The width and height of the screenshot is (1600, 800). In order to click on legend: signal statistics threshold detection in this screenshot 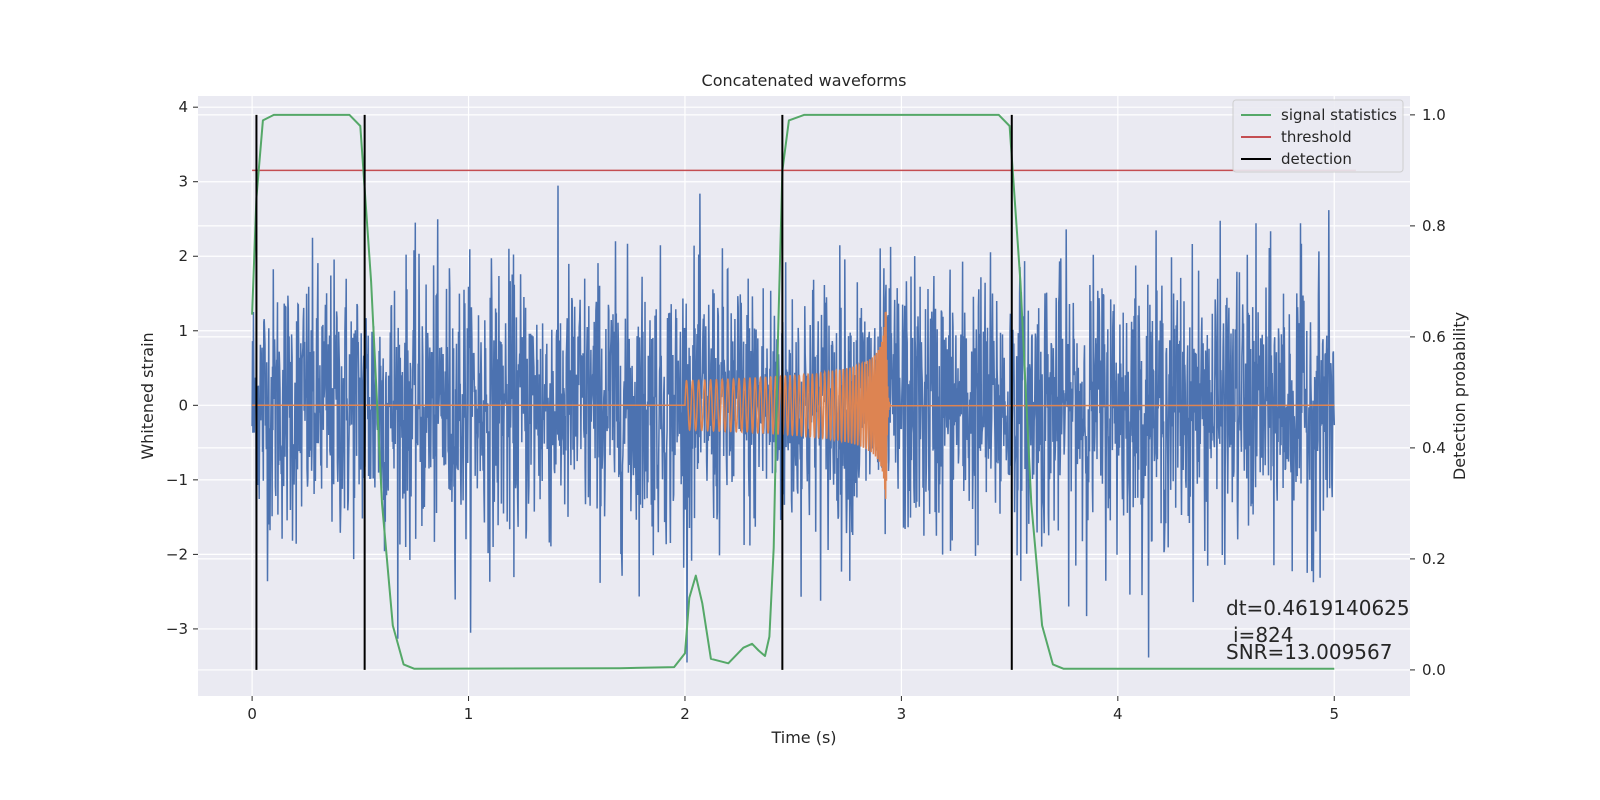, I will do `click(1318, 136)`.